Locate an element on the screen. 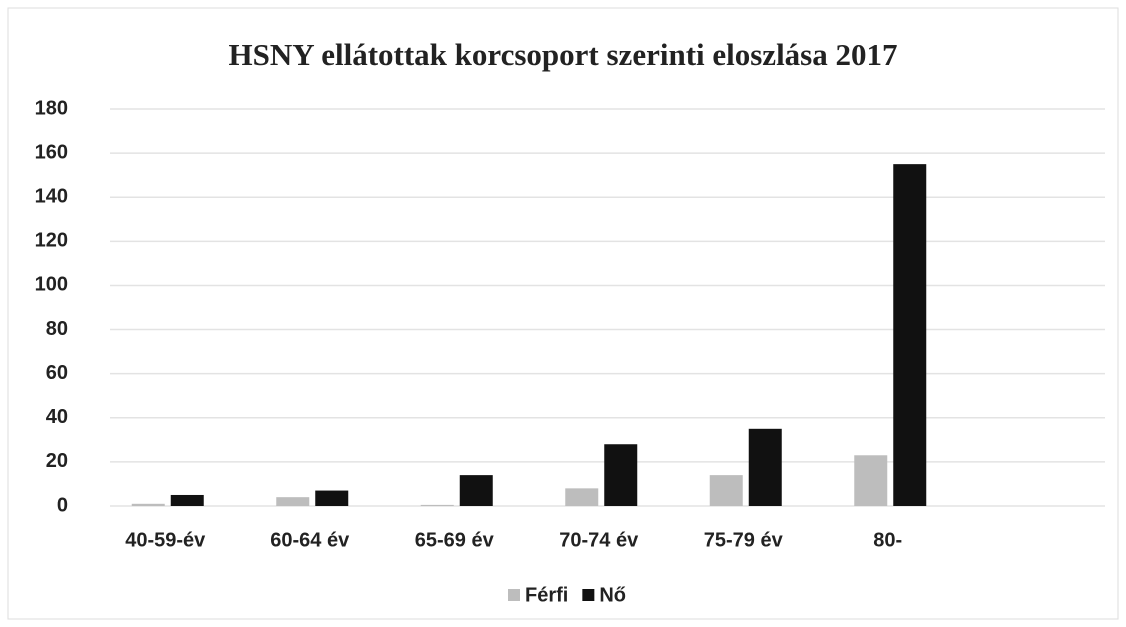 The image size is (1126, 627). legend-label: Nő is located at coordinates (612, 595).